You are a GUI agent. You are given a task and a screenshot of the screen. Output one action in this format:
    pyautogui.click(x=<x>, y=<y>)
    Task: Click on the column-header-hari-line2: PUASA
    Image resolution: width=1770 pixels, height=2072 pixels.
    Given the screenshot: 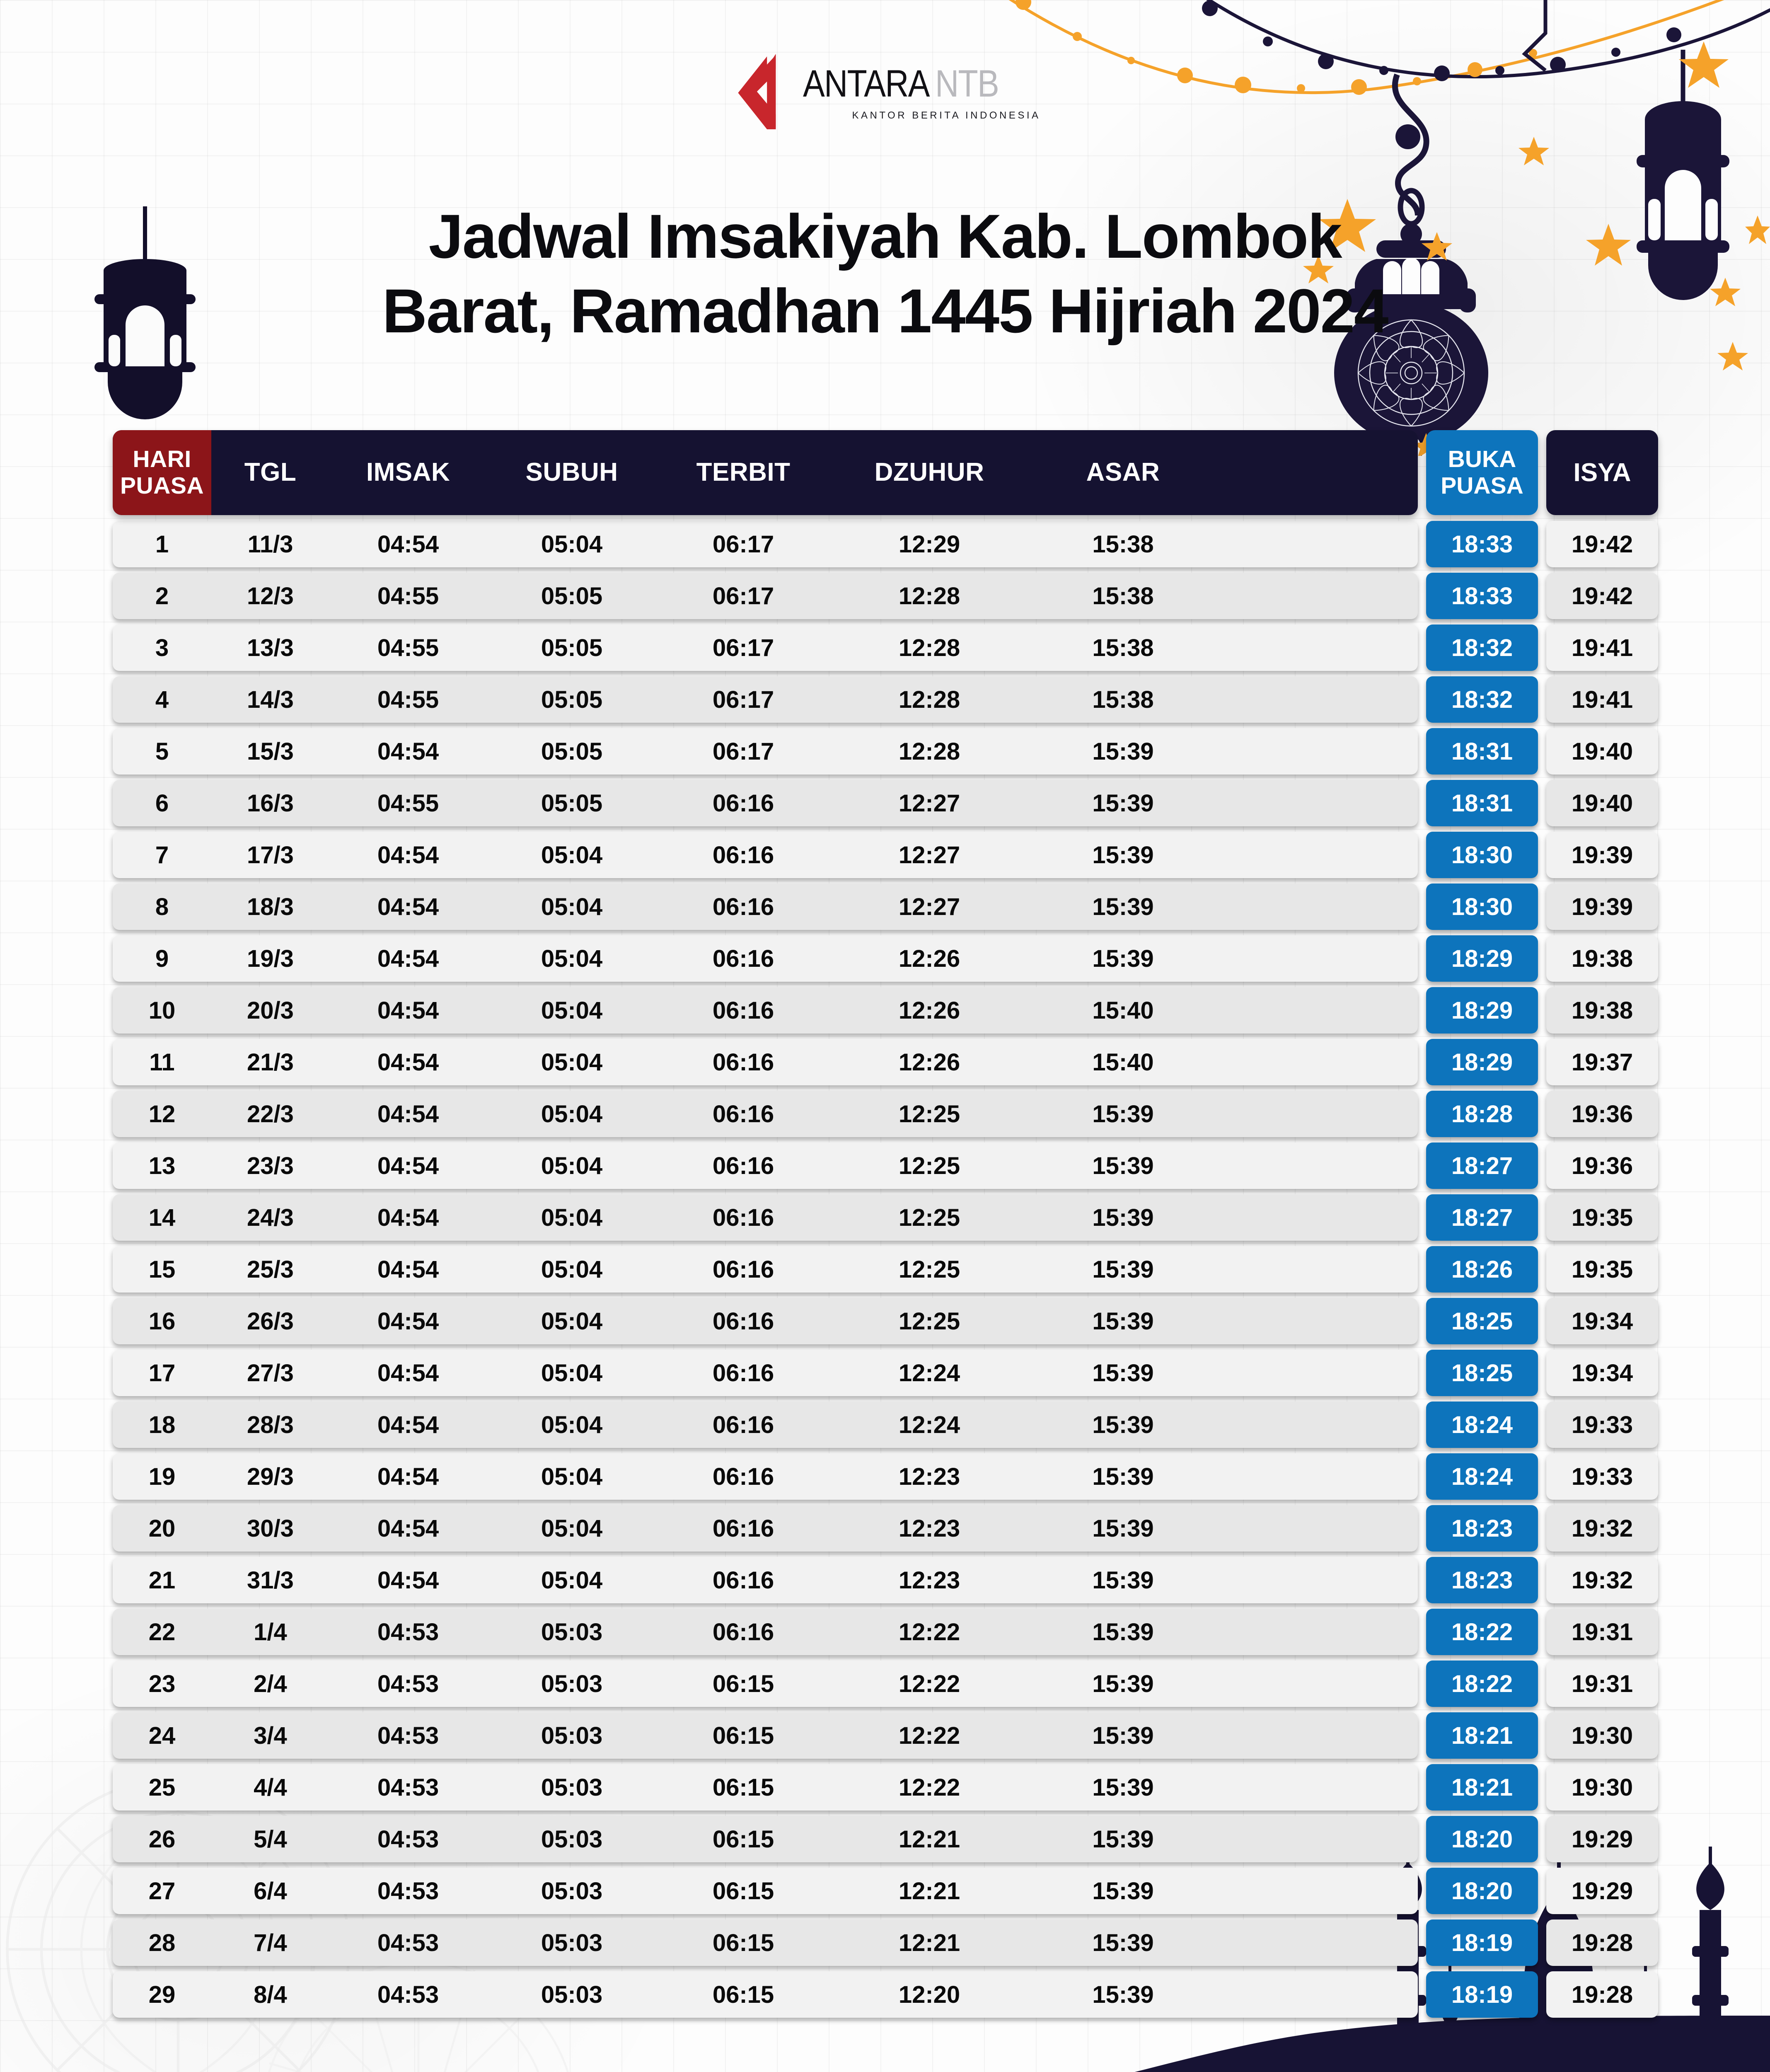 What is the action you would take?
    pyautogui.click(x=162, y=485)
    